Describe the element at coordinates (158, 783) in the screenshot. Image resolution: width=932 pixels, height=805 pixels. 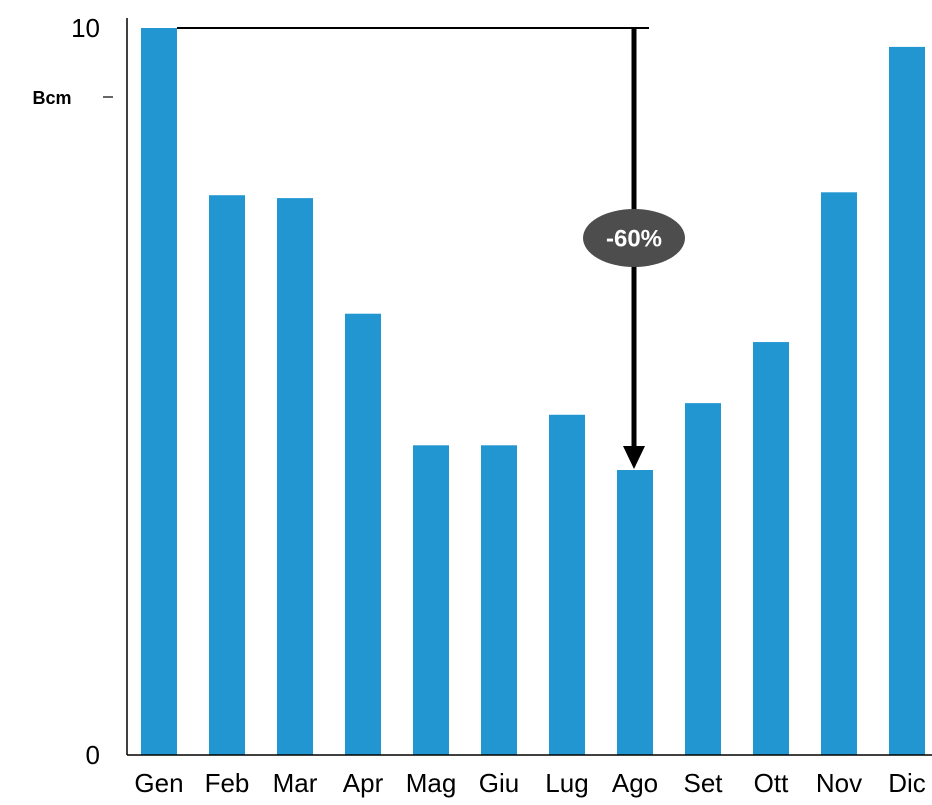
I see `x-tick-label: Gen` at that location.